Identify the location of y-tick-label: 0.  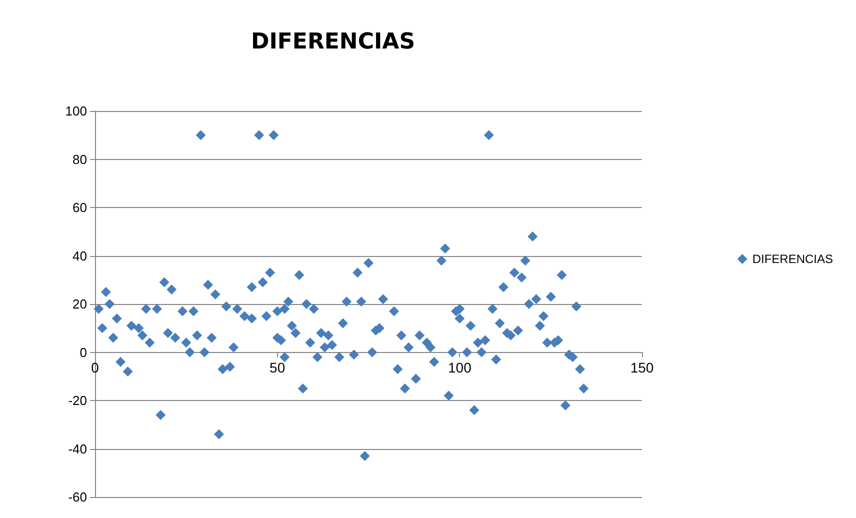
(83, 352).